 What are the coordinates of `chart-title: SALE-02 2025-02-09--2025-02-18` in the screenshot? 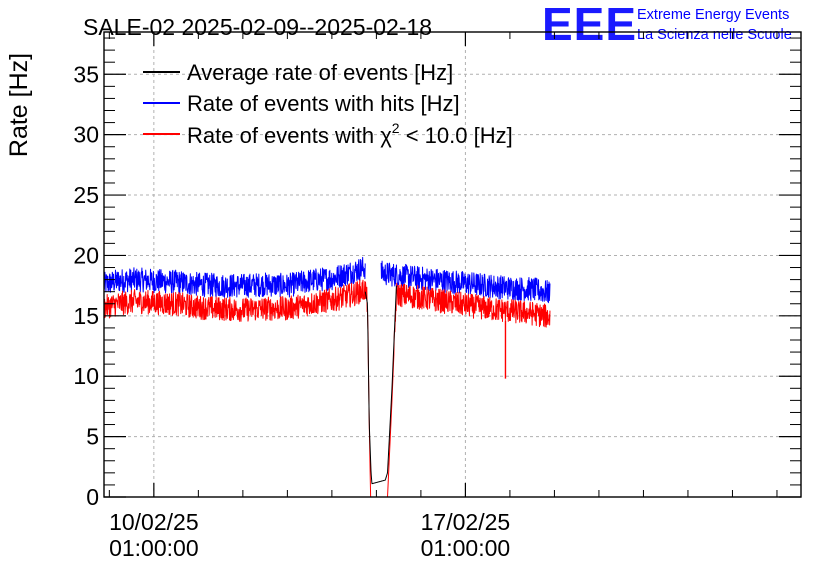 It's located at (257, 27).